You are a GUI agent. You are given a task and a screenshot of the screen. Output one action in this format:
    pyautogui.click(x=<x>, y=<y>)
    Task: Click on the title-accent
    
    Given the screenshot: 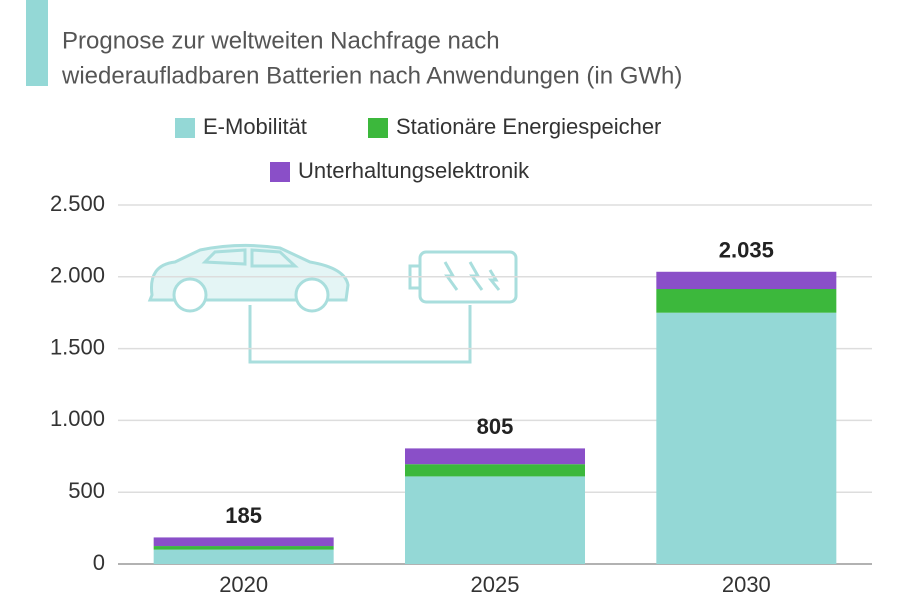 What is the action you would take?
    pyautogui.click(x=37, y=43)
    